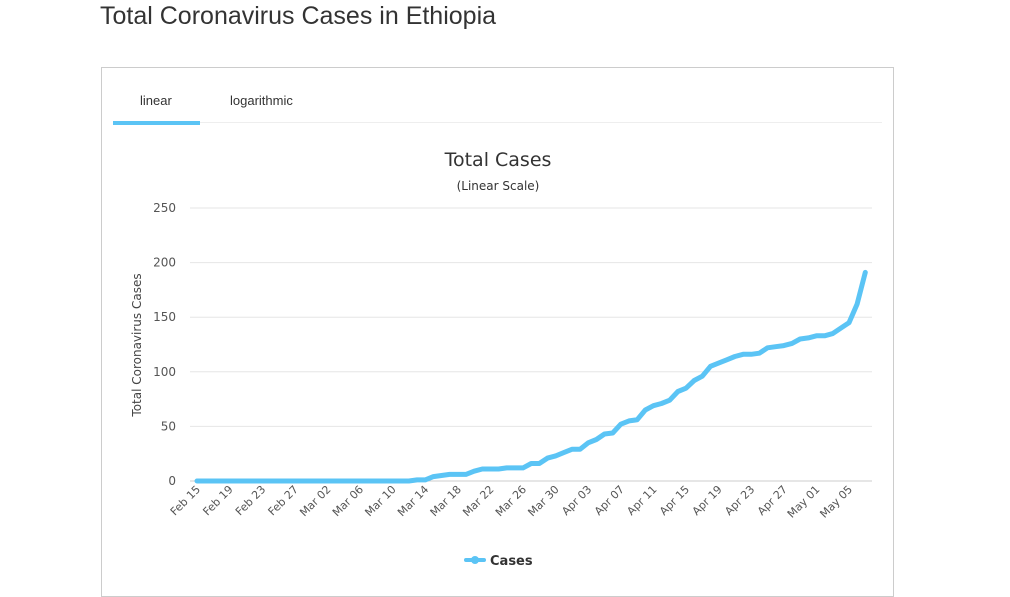  Describe the element at coordinates (641, 500) in the screenshot. I see `x-tick-label: Apr 11` at that location.